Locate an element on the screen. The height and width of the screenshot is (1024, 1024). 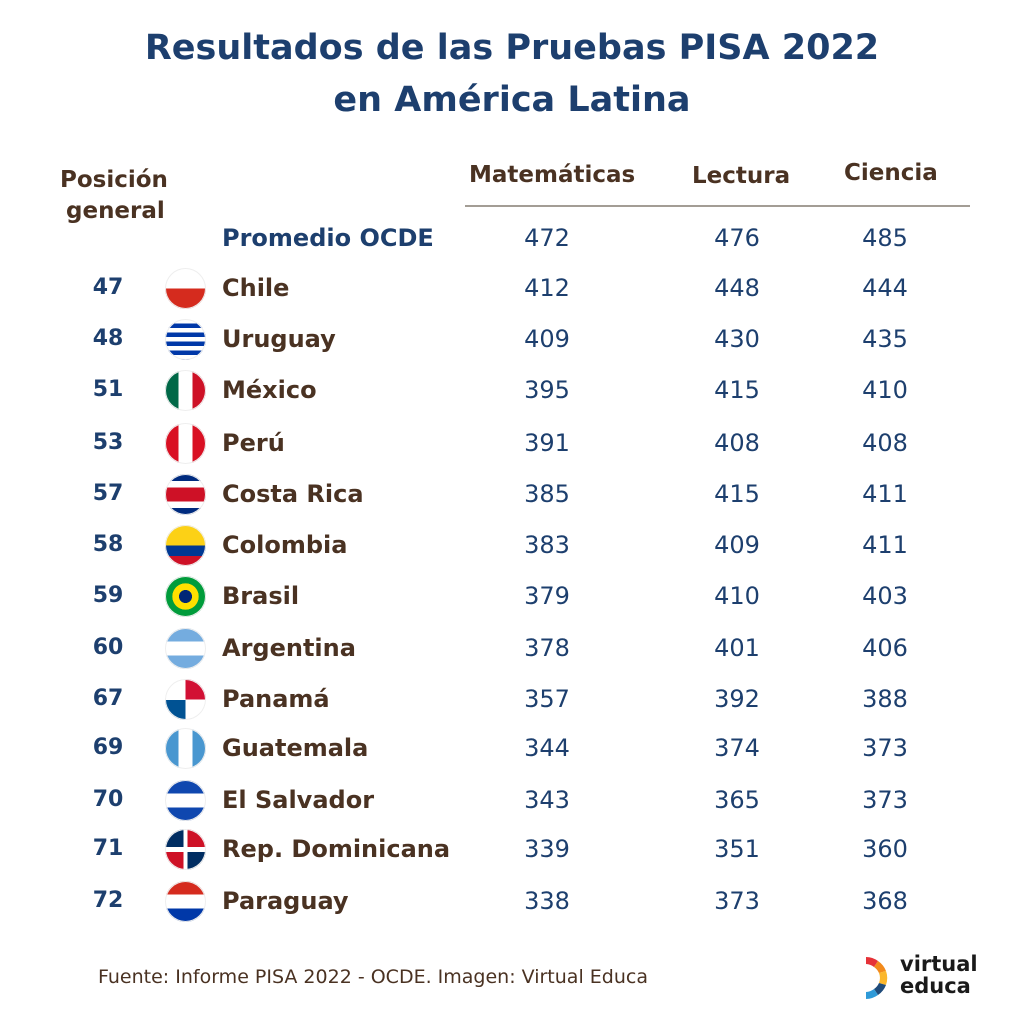
country-name: Chile is located at coordinates (256, 288).